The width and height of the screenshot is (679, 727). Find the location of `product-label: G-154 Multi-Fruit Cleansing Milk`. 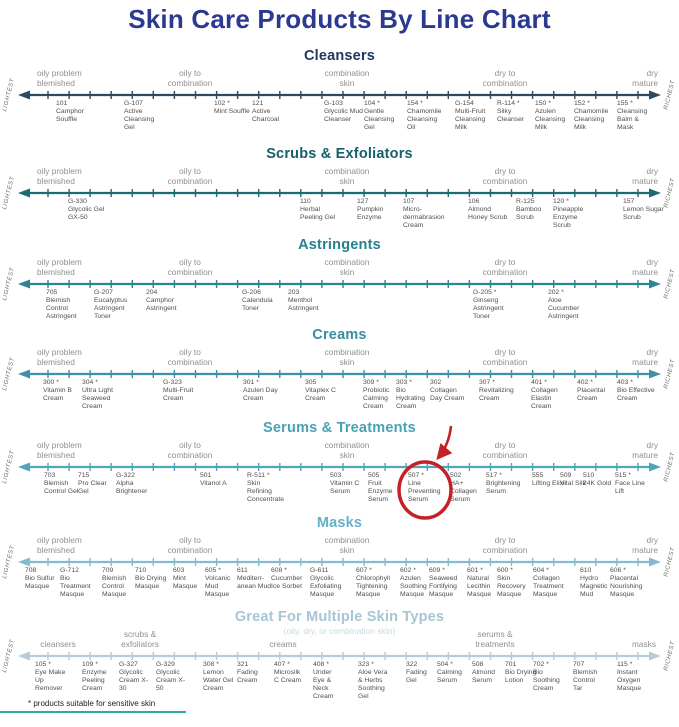

product-label: G-154 Multi-Fruit Cleansing Milk is located at coordinates (475, 116).